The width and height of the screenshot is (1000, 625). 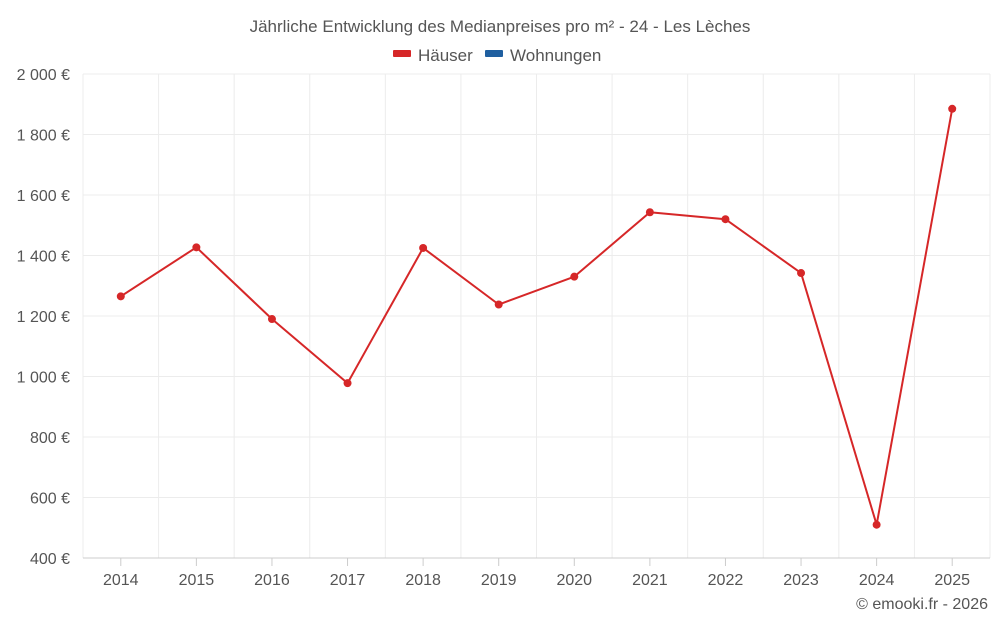 What do you see at coordinates (50, 438) in the screenshot?
I see `y-tick-label: 800 €` at bounding box center [50, 438].